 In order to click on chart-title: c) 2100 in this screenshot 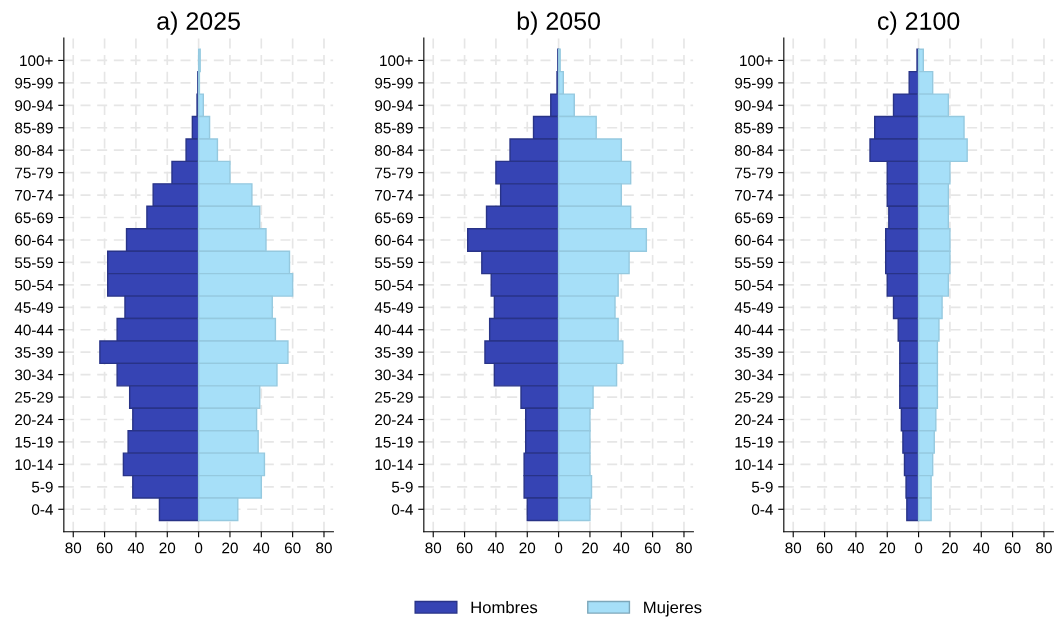, I will do `click(918, 23)`.